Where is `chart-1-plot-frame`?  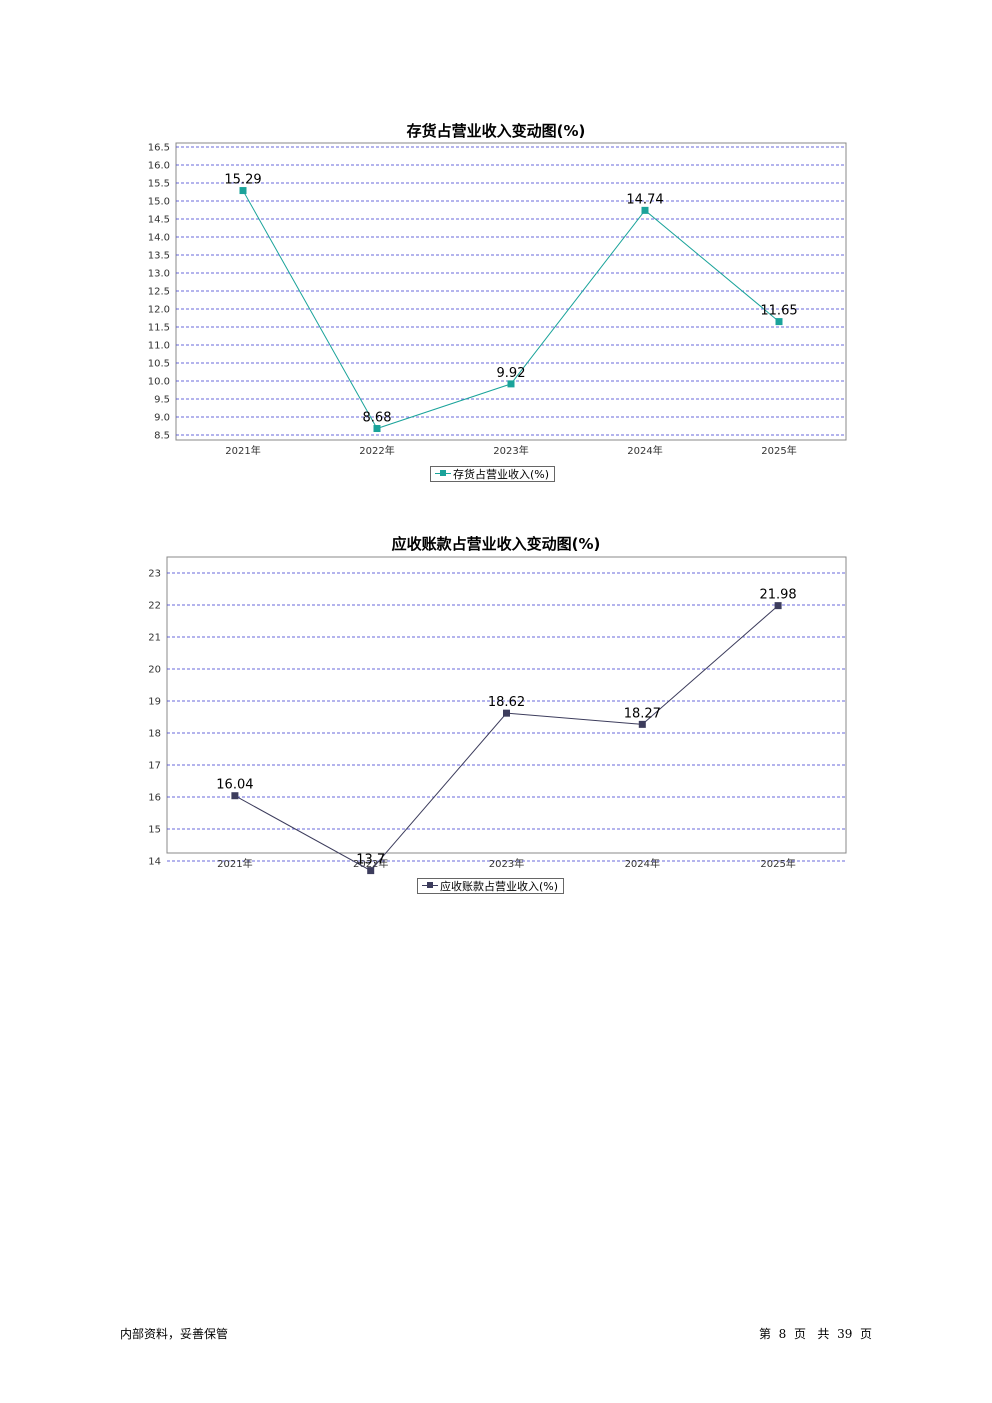
chart-1-plot-frame is located at coordinates (511, 291).